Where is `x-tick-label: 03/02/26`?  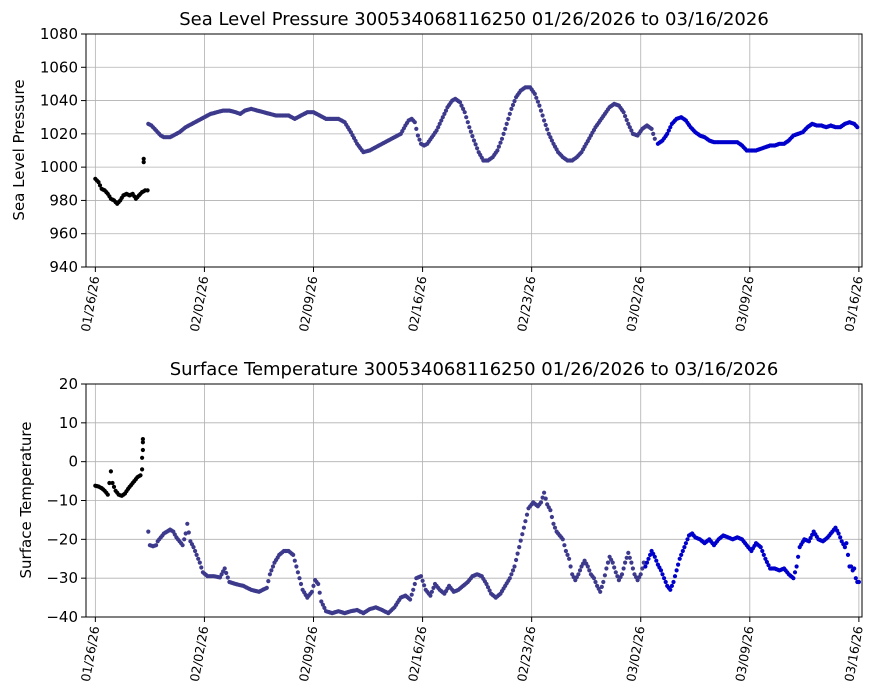 x-tick-label: 03/02/26 is located at coordinates (635, 654).